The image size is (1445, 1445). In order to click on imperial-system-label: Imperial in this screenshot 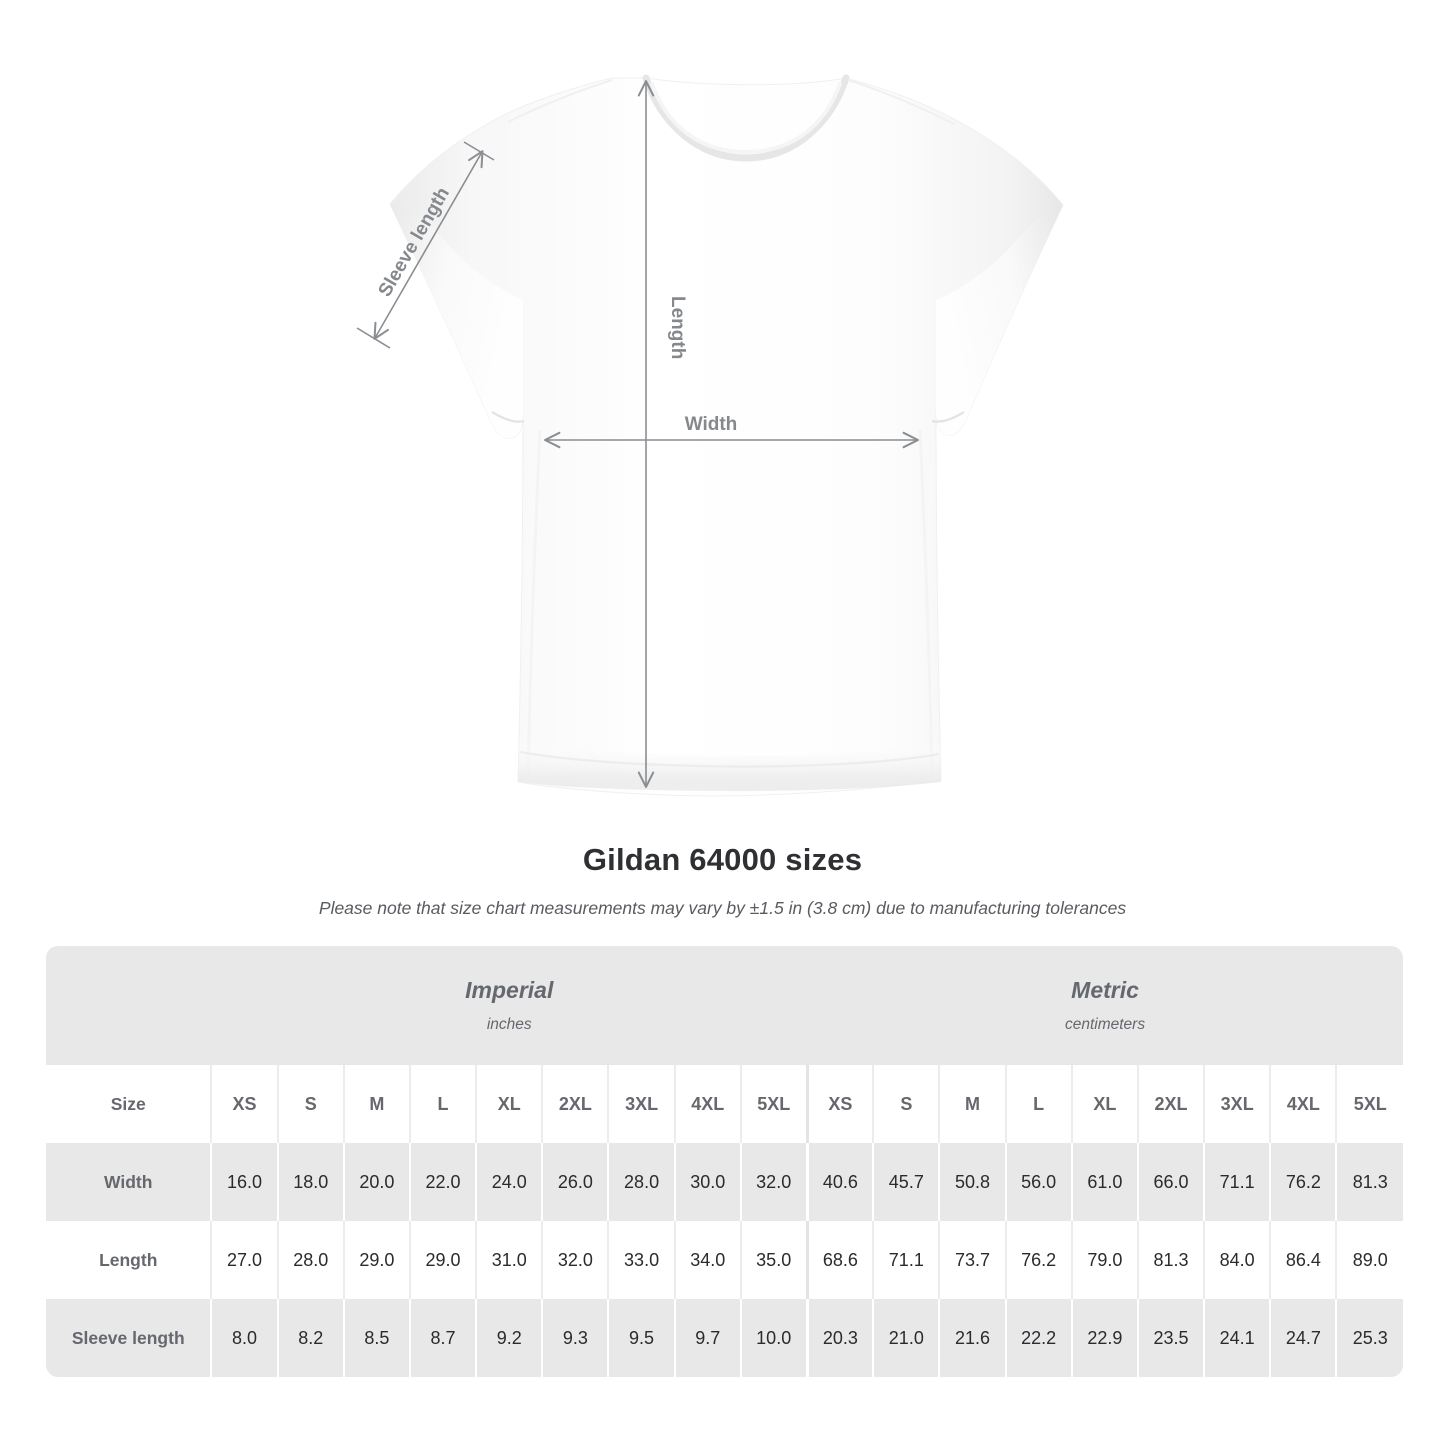, I will do `click(509, 990)`.